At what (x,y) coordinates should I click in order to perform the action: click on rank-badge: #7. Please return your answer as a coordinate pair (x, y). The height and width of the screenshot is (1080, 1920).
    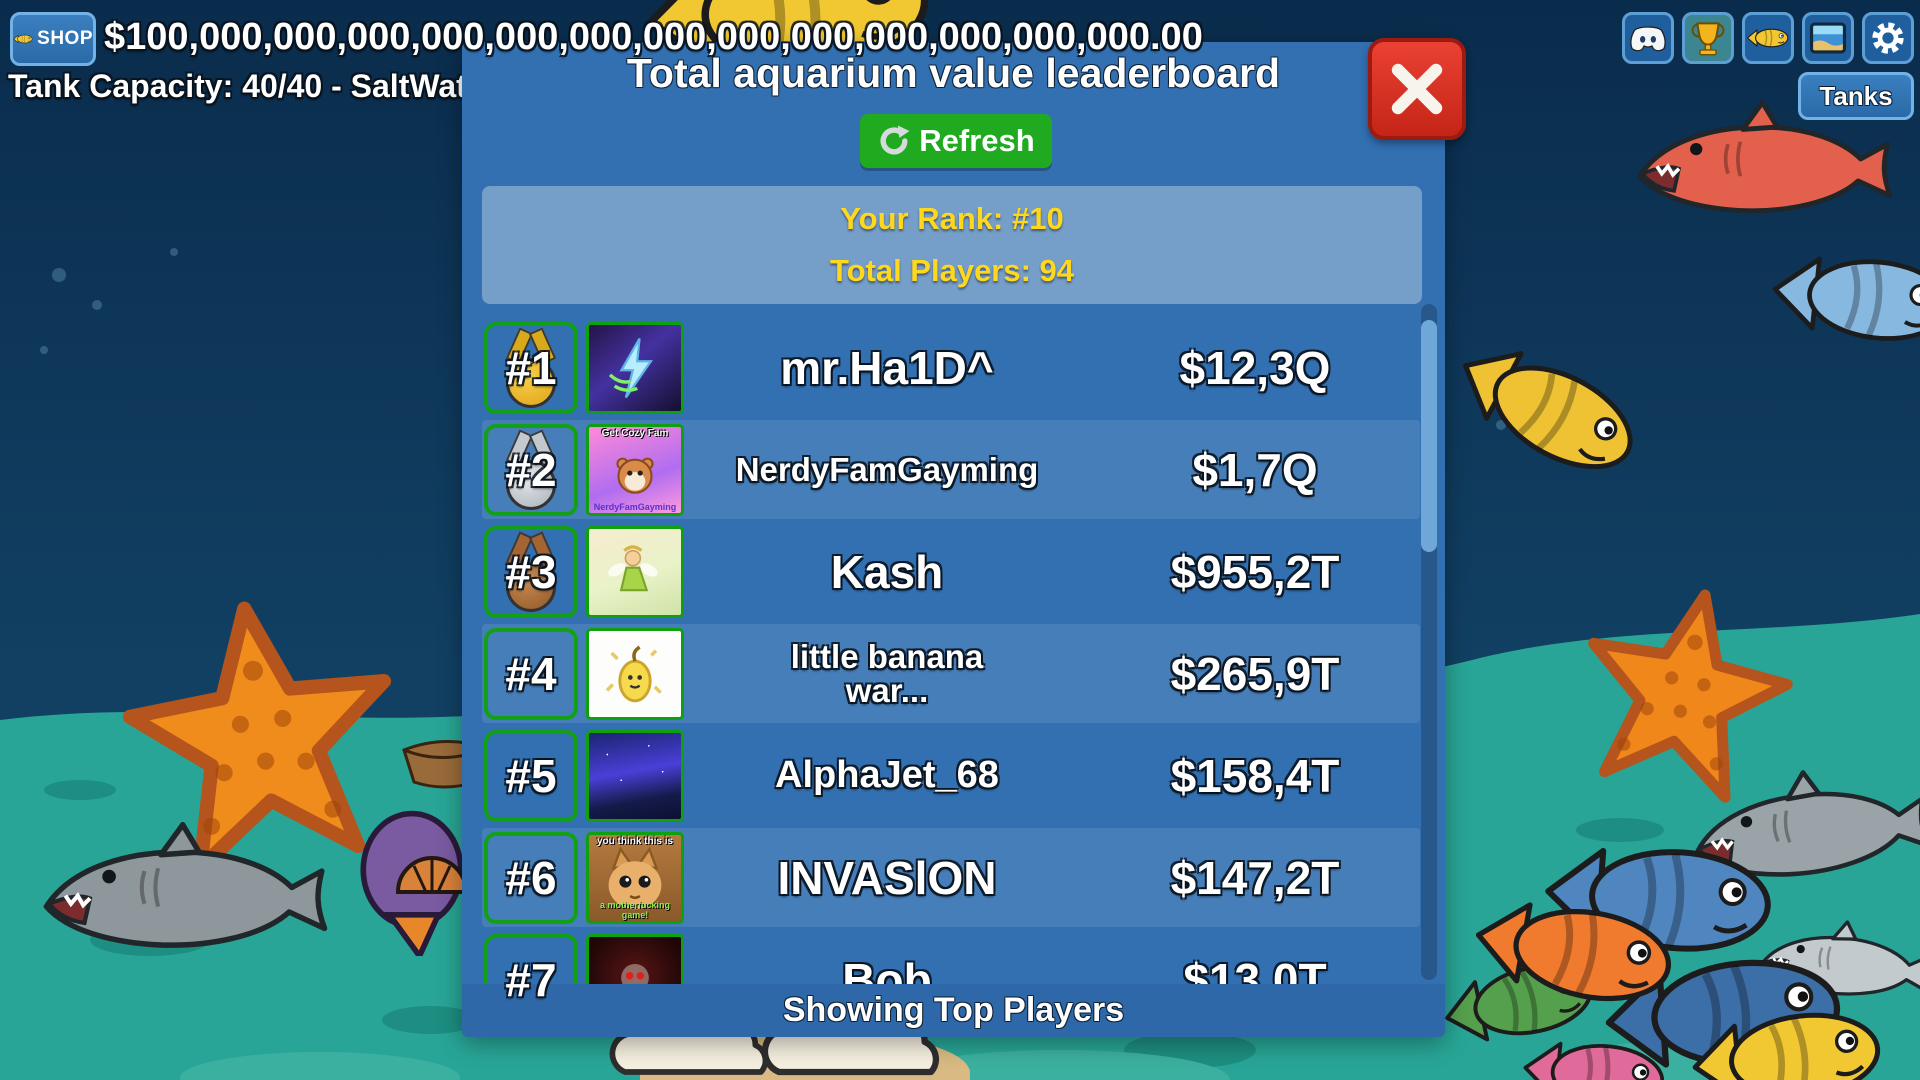
    Looking at the image, I should click on (531, 979).